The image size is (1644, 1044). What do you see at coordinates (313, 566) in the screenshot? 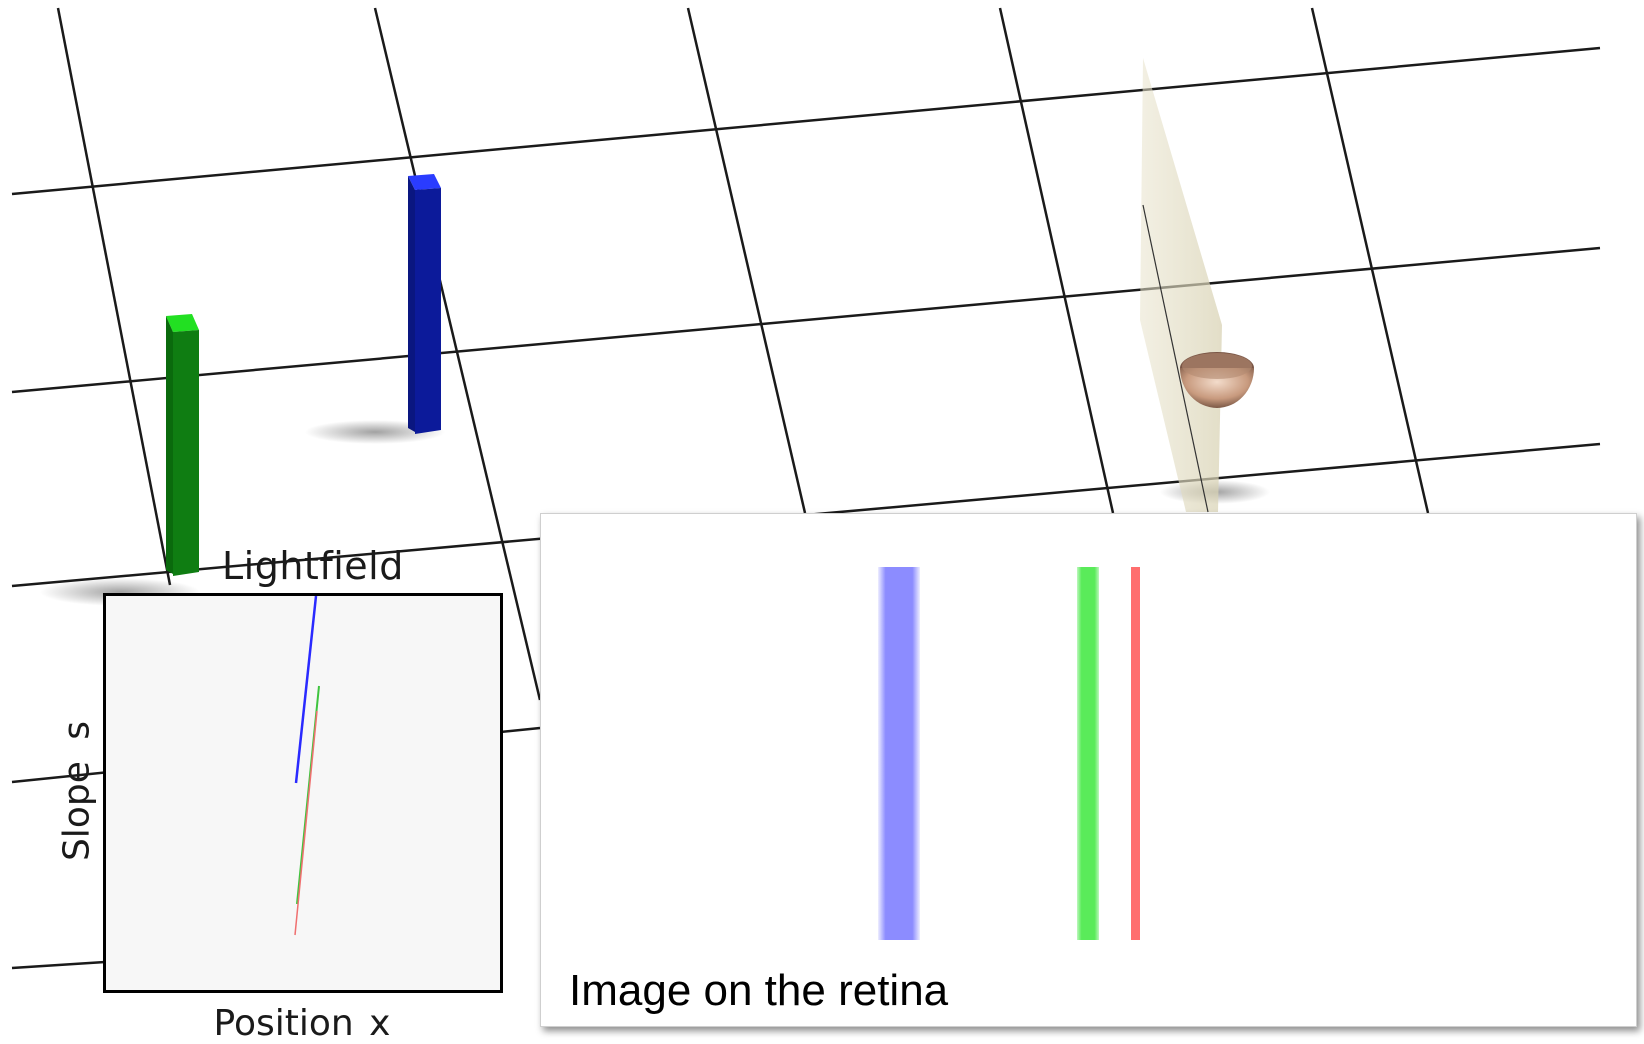
I see `lightfield-title: Lightfield` at bounding box center [313, 566].